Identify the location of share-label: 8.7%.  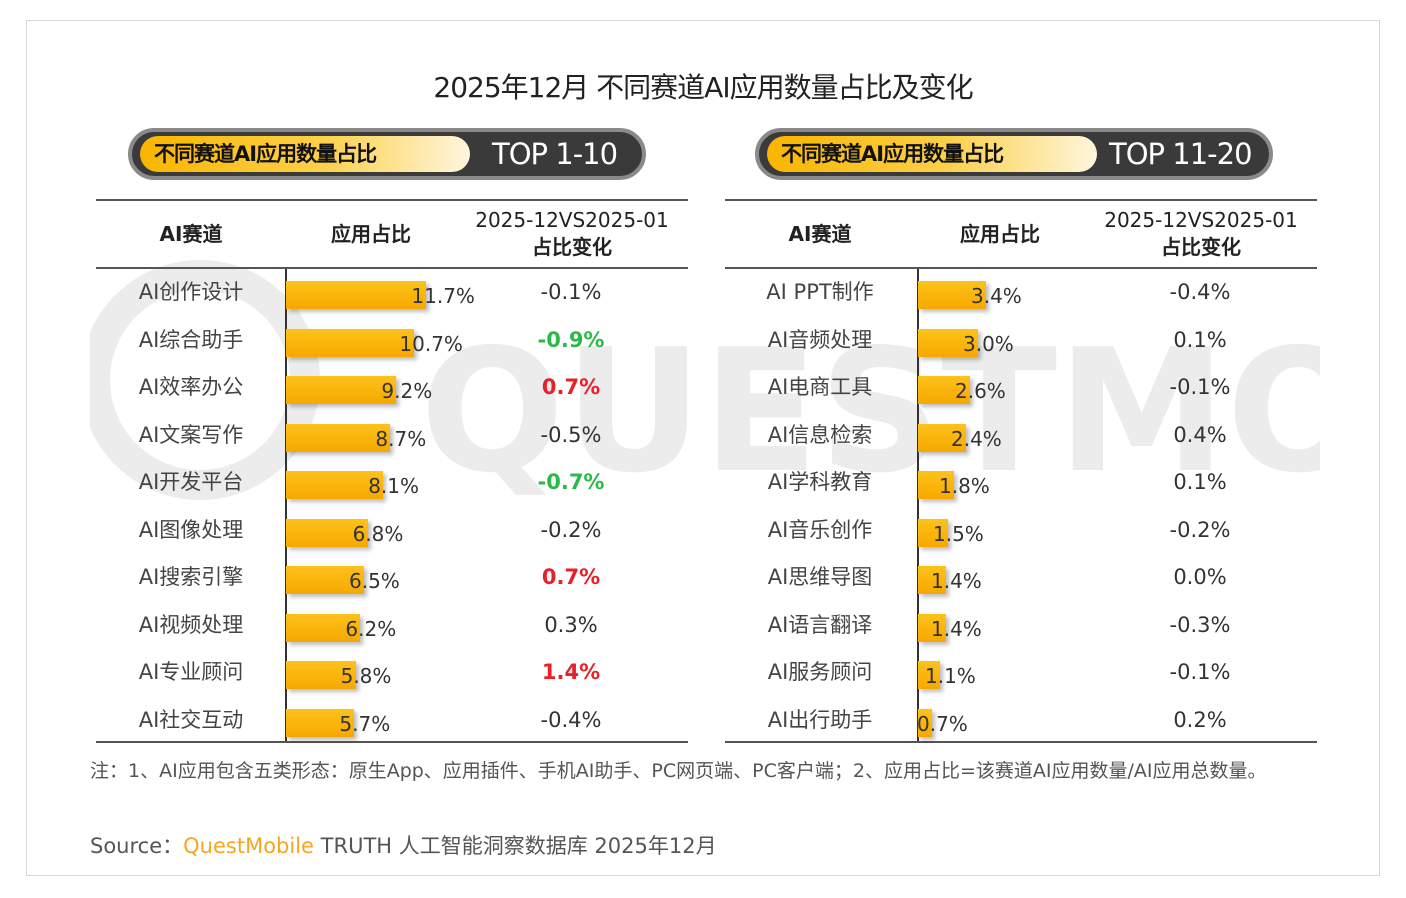
(401, 438).